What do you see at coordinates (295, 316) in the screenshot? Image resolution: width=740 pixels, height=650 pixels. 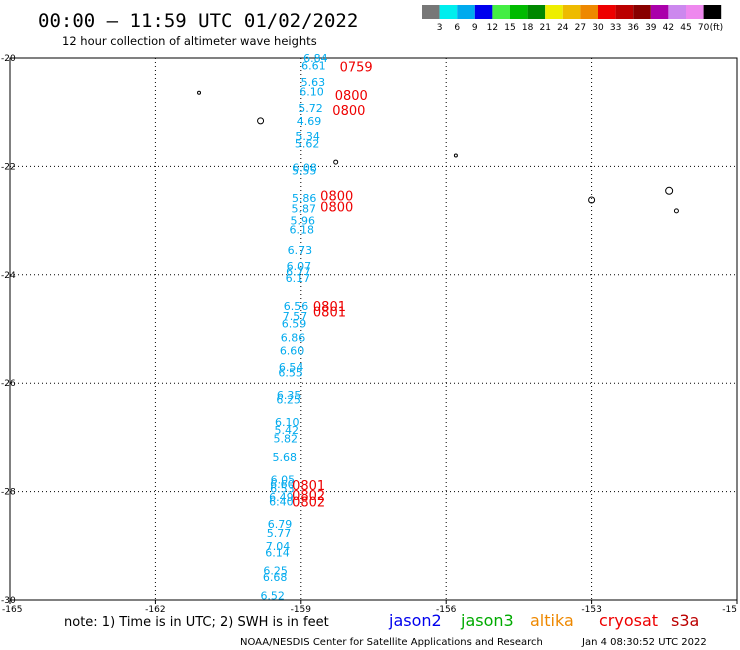 I see `swh-value: 7.57` at bounding box center [295, 316].